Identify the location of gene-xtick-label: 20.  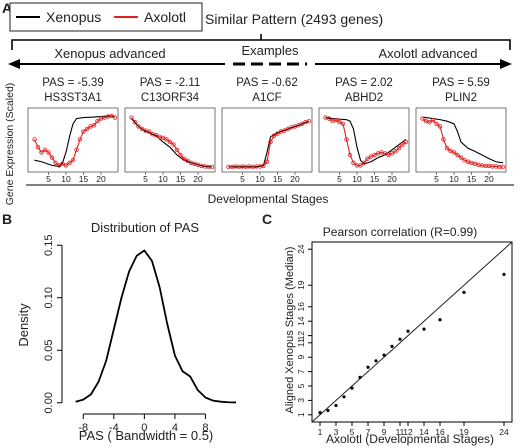
(198, 179).